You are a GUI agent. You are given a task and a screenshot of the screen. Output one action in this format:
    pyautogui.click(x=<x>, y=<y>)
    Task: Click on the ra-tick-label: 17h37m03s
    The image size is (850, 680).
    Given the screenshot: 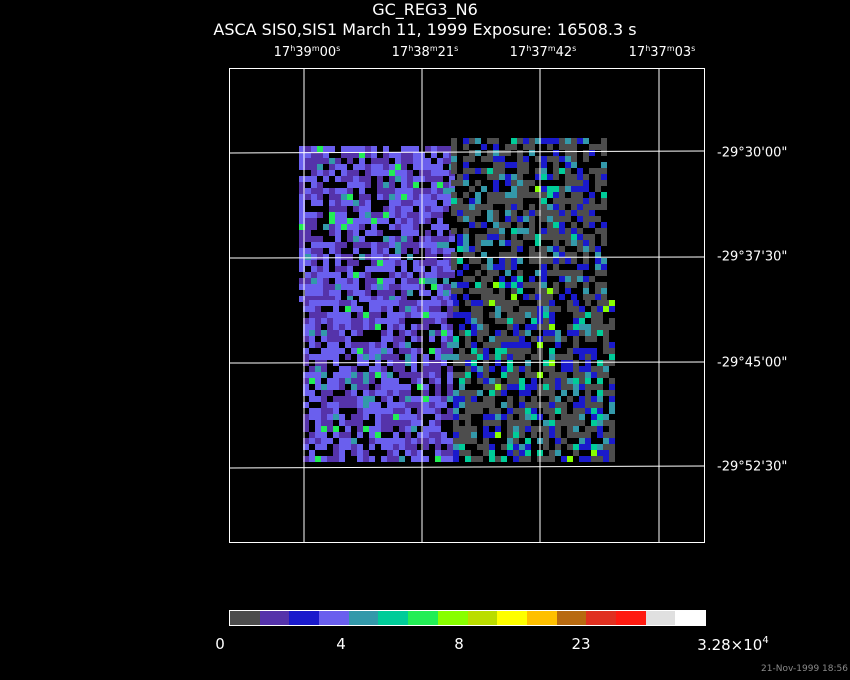 What is the action you would take?
    pyautogui.click(x=662, y=52)
    